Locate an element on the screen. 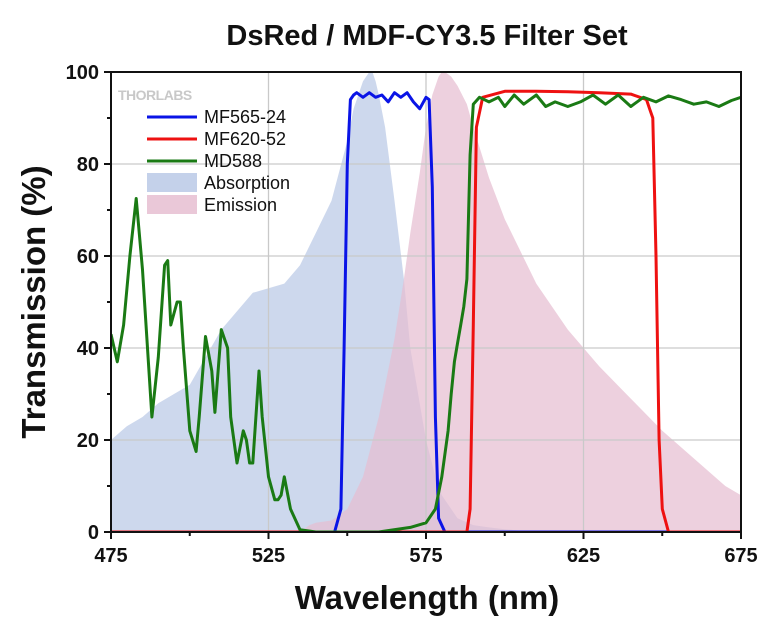  x-tick-labels: 475 525 575 625 675 is located at coordinates (425, 556).